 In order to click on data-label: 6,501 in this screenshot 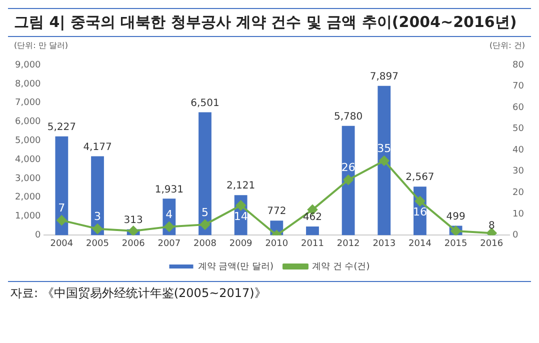, I will do `click(205, 103)`.